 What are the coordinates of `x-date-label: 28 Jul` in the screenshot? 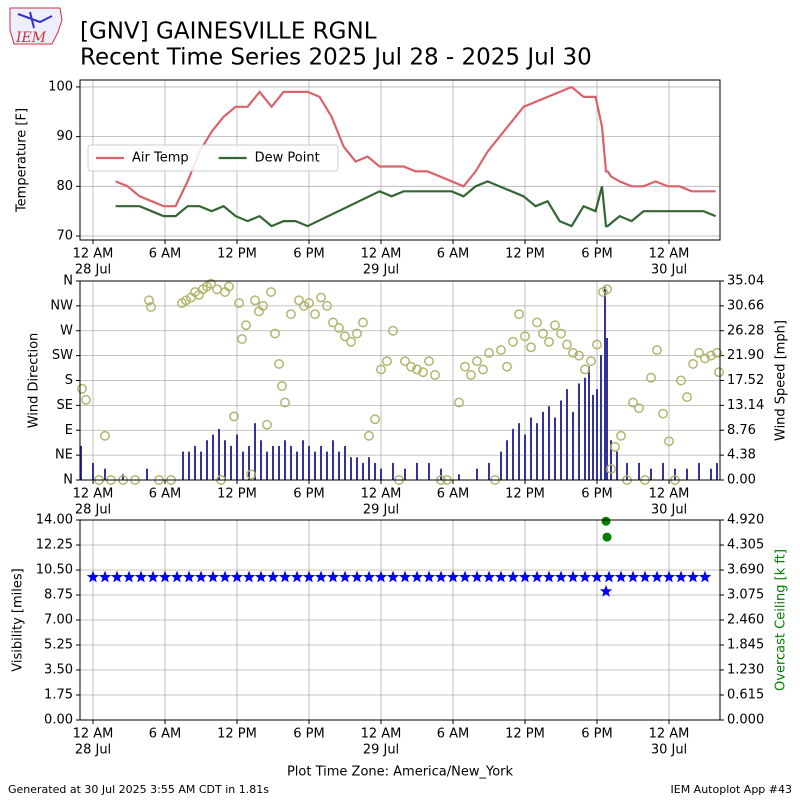 It's located at (93, 270).